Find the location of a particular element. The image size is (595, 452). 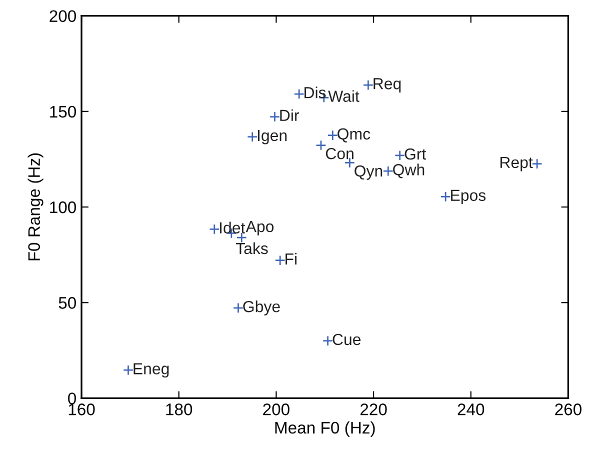

annotation: Wait is located at coordinates (344, 96).